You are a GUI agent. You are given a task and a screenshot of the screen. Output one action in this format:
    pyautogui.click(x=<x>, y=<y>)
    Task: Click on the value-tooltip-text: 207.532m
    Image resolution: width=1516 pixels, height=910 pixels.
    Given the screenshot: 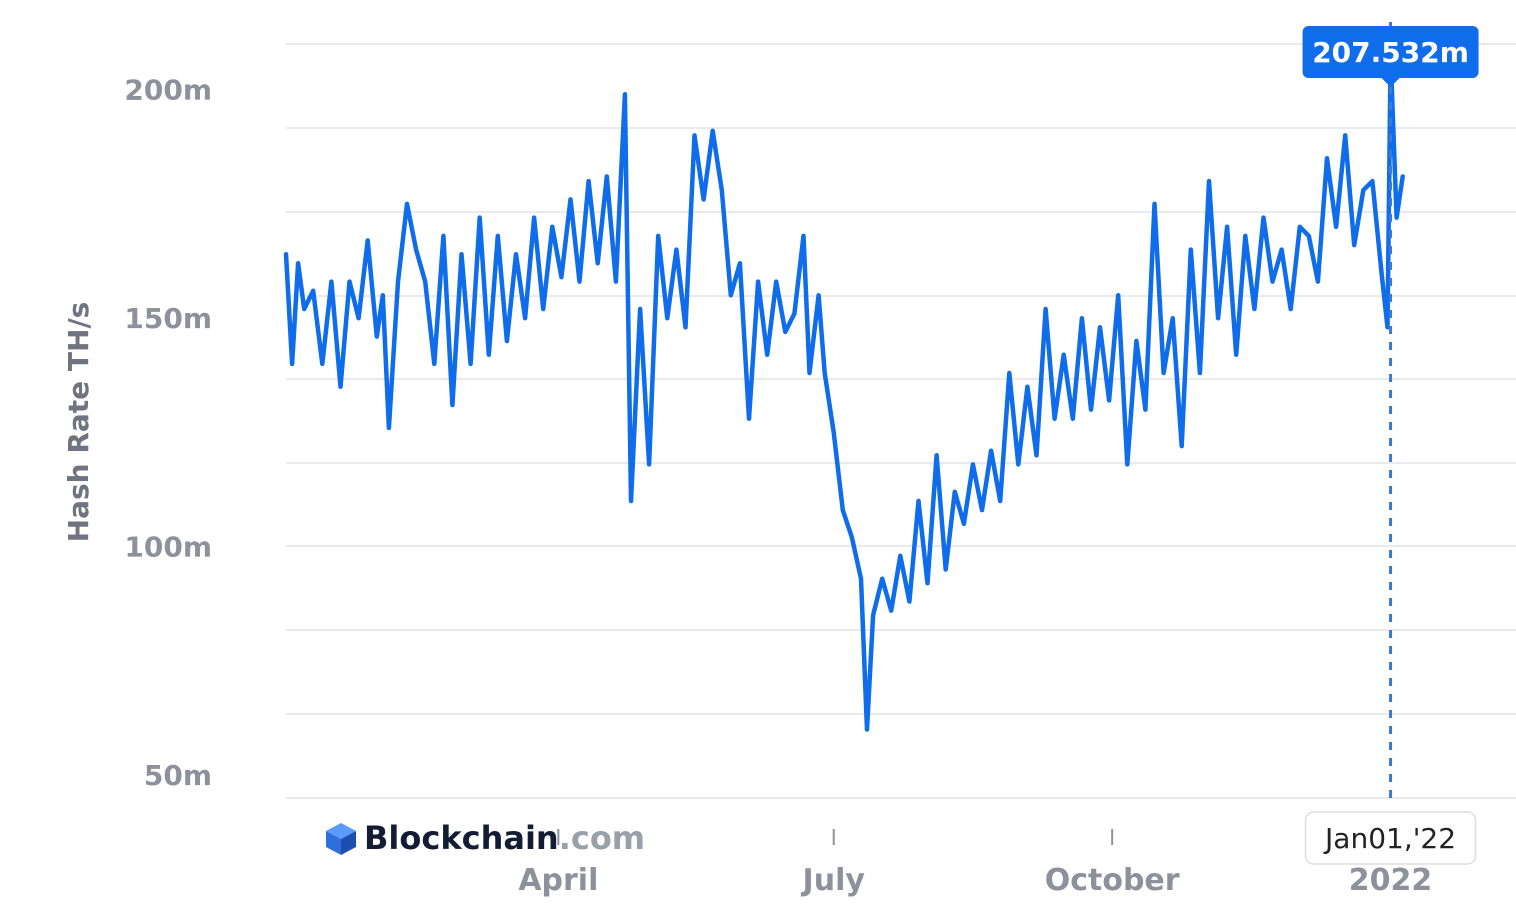 What is the action you would take?
    pyautogui.click(x=1390, y=52)
    